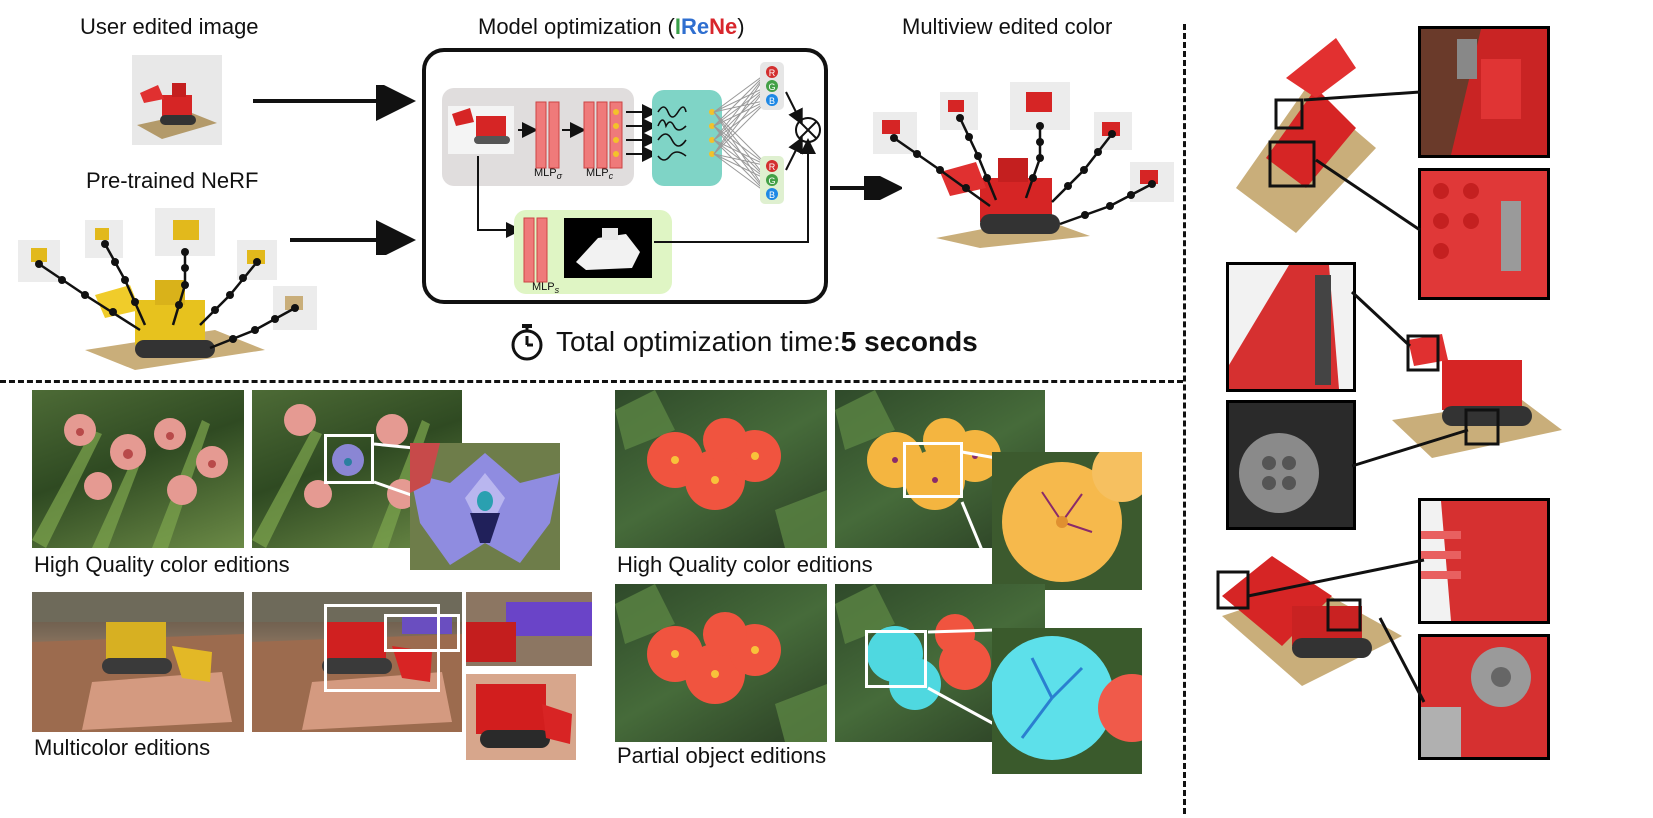  I want to click on lily-yellow-zoom, so click(1067, 521).